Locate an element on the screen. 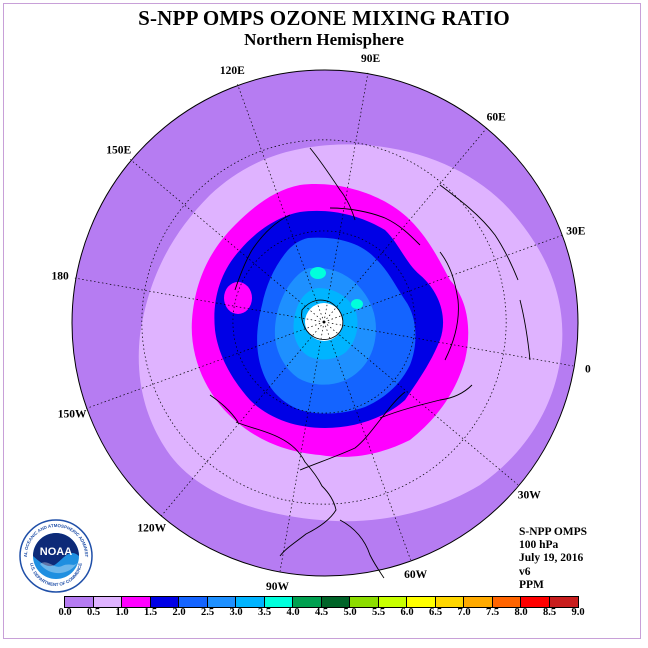 The image size is (648, 648). colorbar-tick-label: 6.0 is located at coordinates (407, 612).